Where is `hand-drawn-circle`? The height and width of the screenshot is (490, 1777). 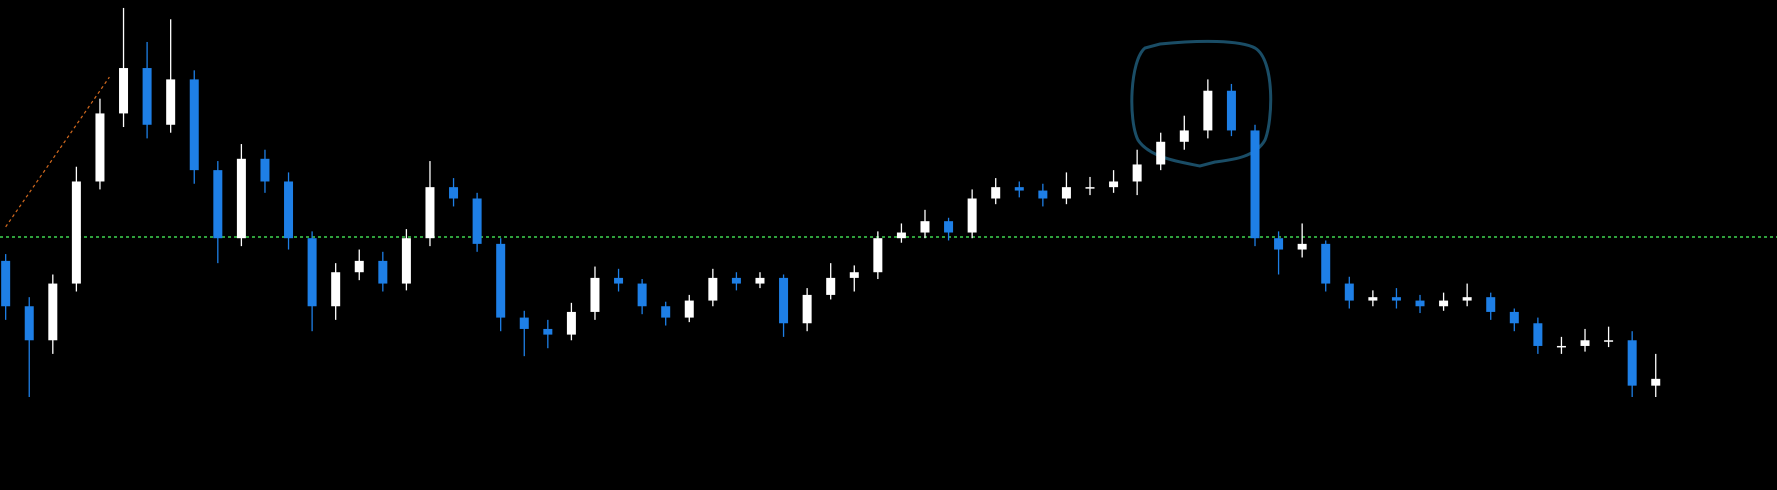 hand-drawn-circle is located at coordinates (1201, 103).